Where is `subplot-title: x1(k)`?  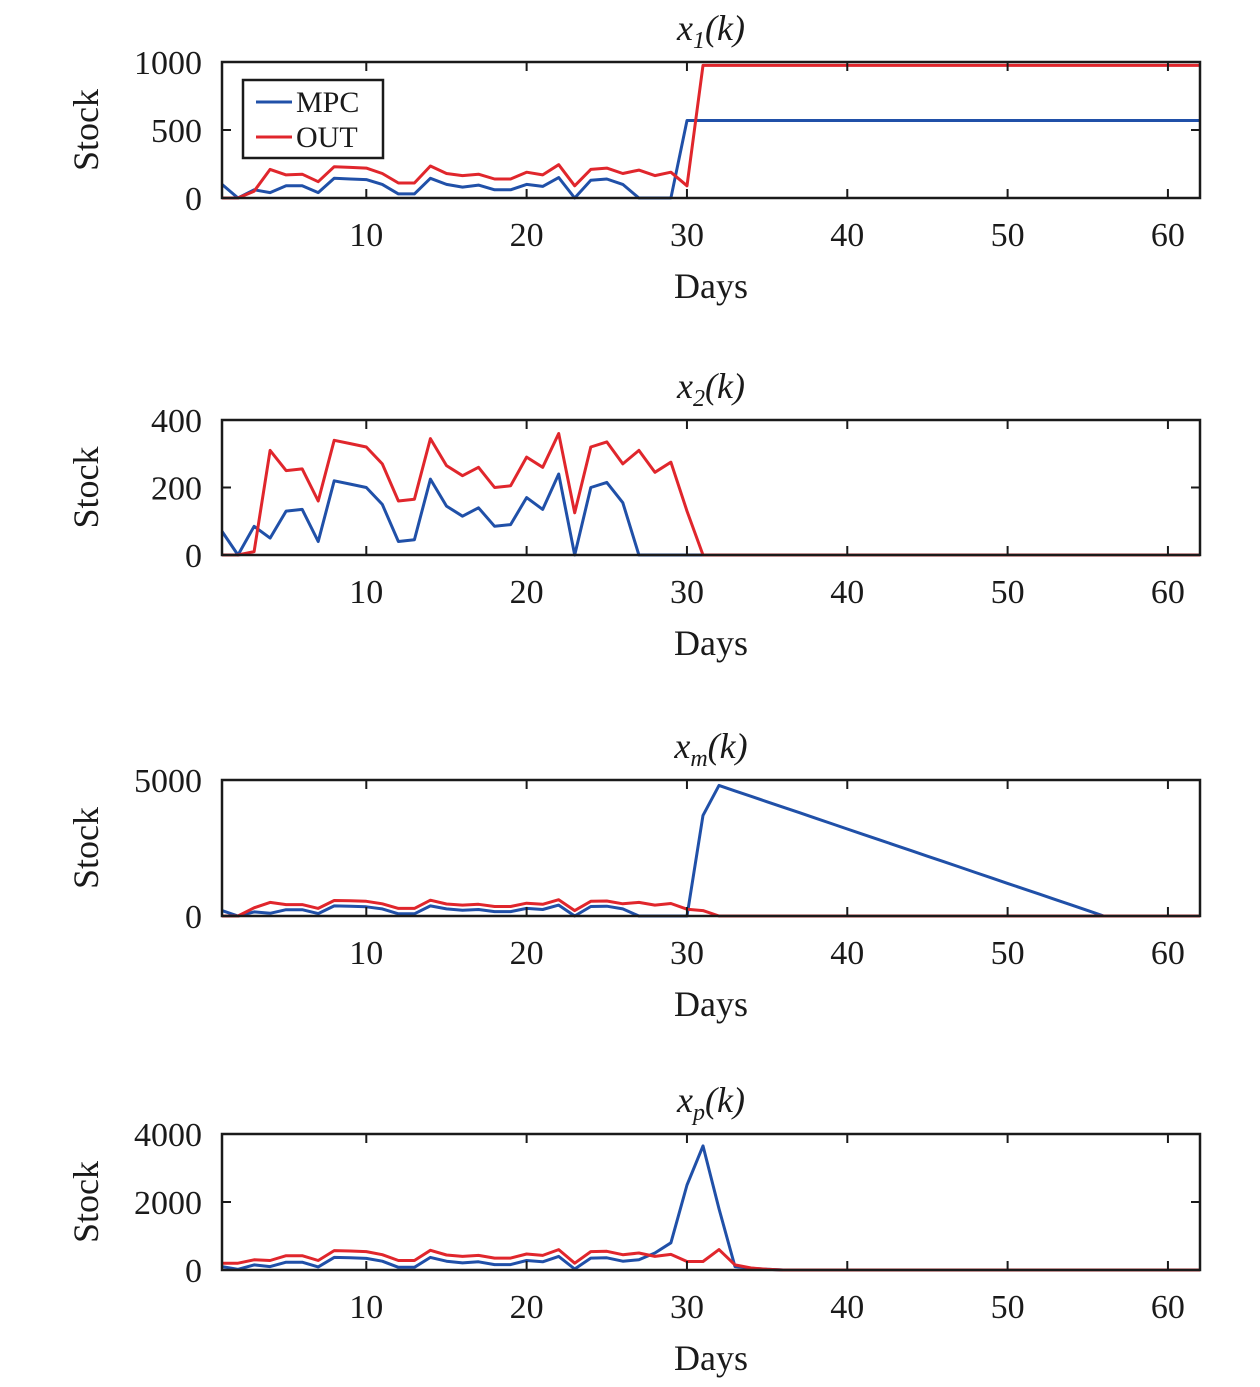
subplot-title: x1(k) is located at coordinates (710, 31).